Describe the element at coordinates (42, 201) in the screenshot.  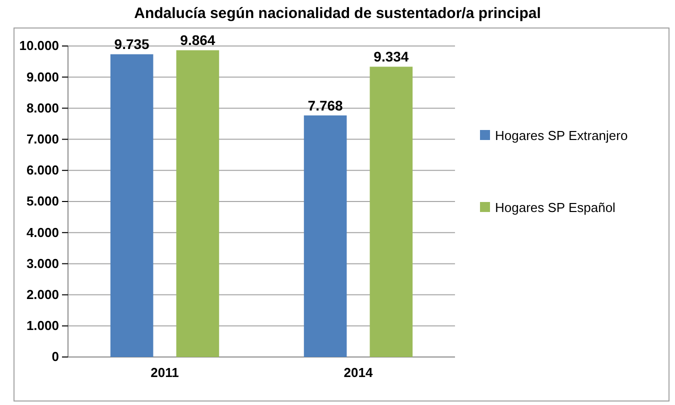
I see `y-tick-label: 5.000` at that location.